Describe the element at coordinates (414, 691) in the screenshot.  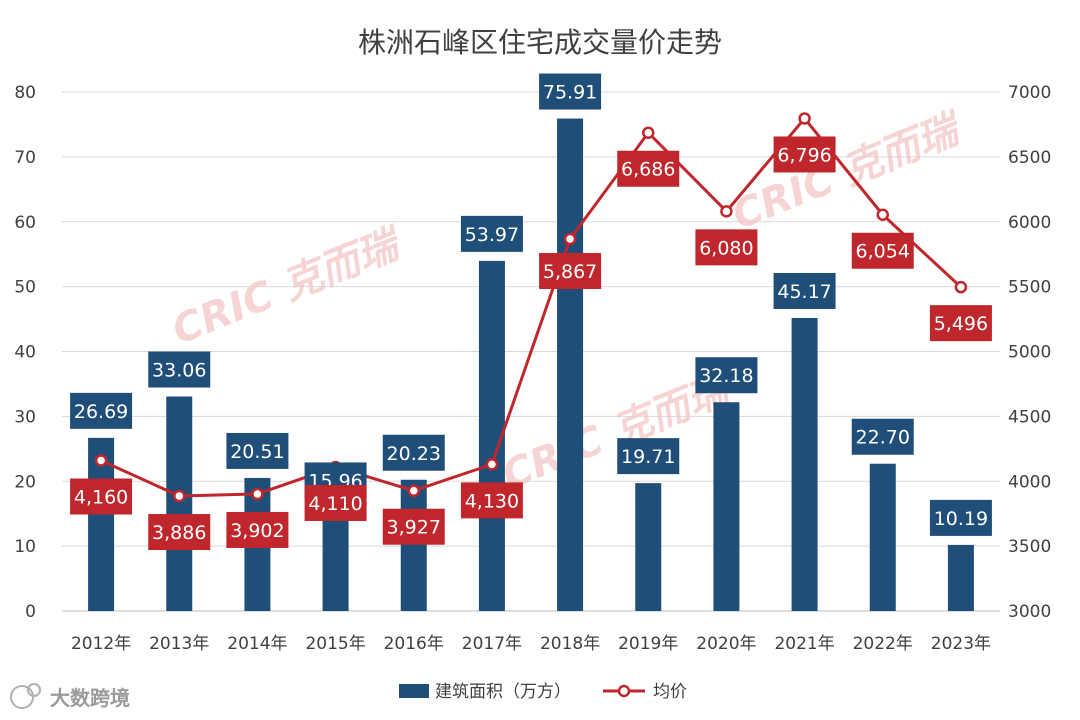
I see `legend-bar-swatch` at that location.